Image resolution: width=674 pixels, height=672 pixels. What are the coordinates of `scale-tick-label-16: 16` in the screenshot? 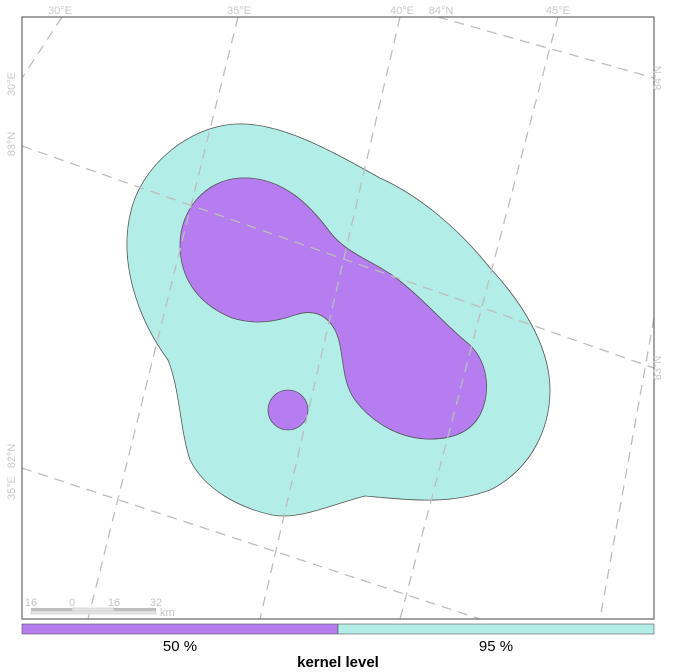 It's located at (114, 603).